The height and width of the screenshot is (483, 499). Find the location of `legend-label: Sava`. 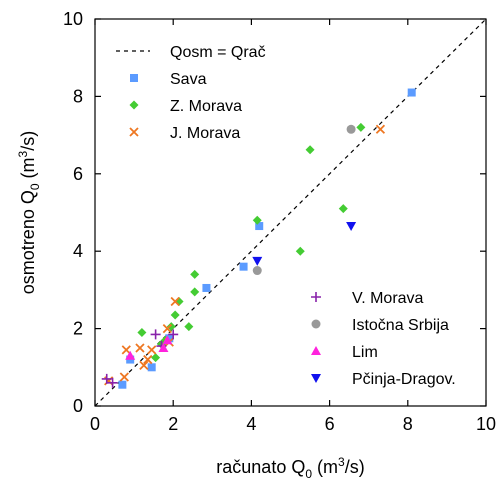

legend-label: Sava is located at coordinates (188, 79).